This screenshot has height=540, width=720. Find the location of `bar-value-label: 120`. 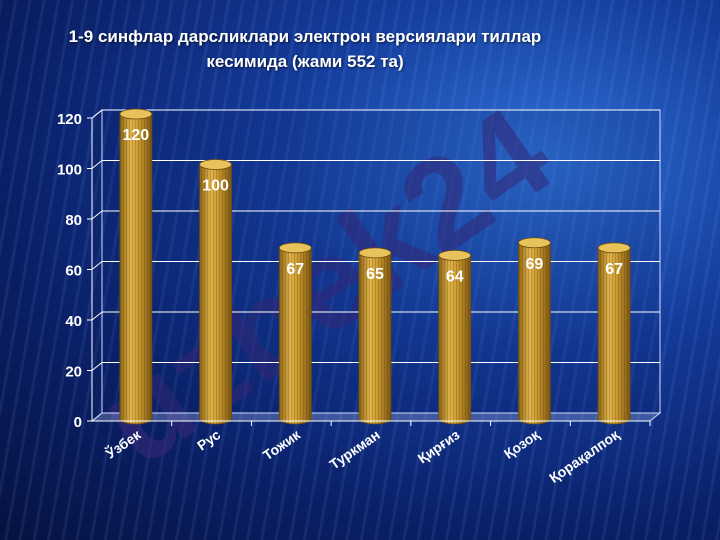

bar-value-label: 120 is located at coordinates (136, 135).